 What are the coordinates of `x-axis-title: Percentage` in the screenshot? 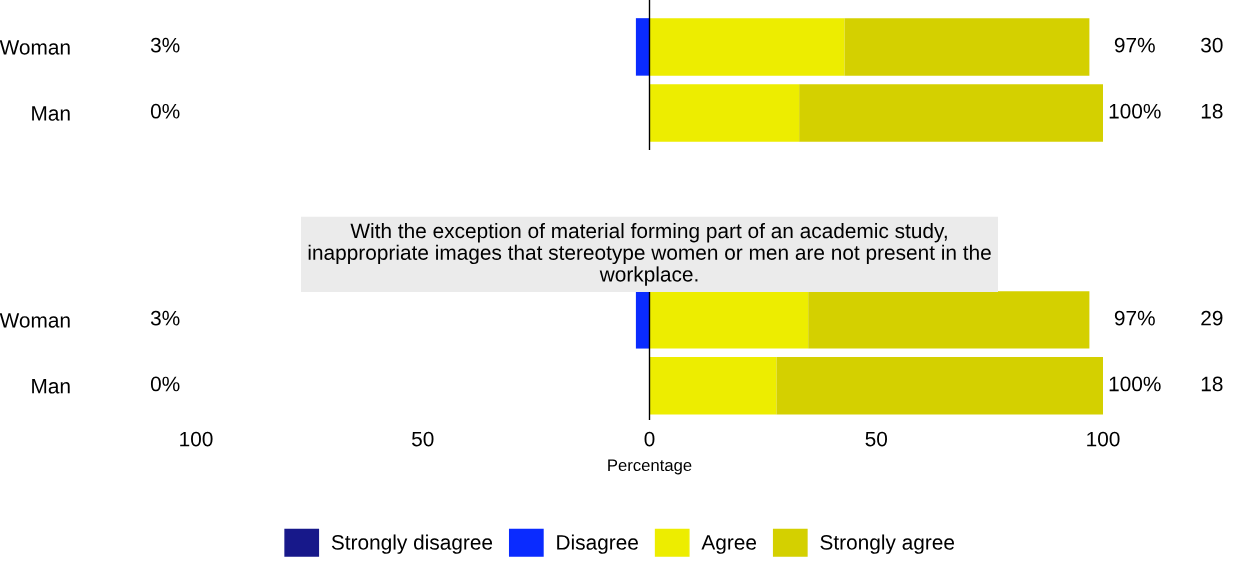 It's located at (650, 467).